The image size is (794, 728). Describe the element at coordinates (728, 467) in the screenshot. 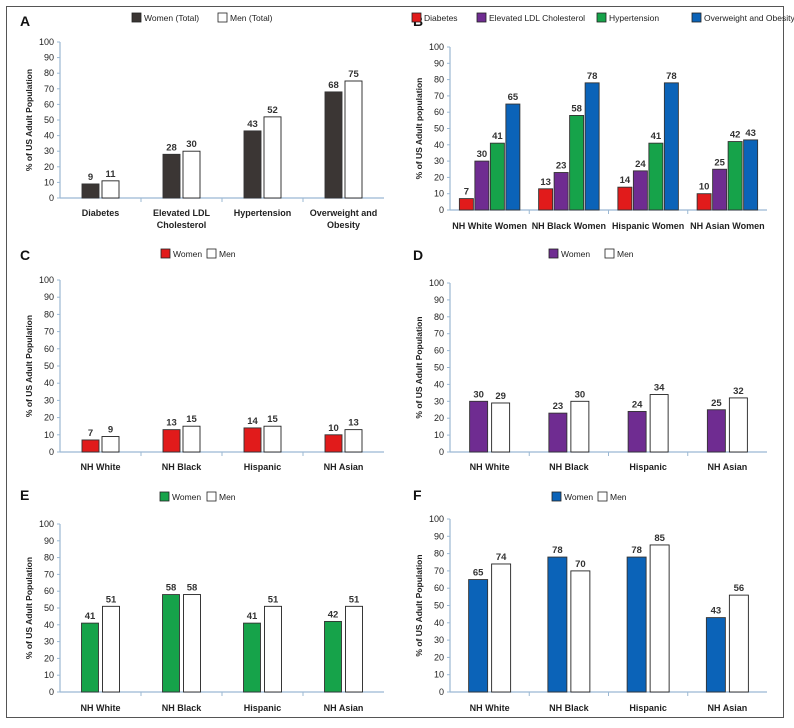

I see `panel-d-category-label-nh-asian: NH Asian` at that location.